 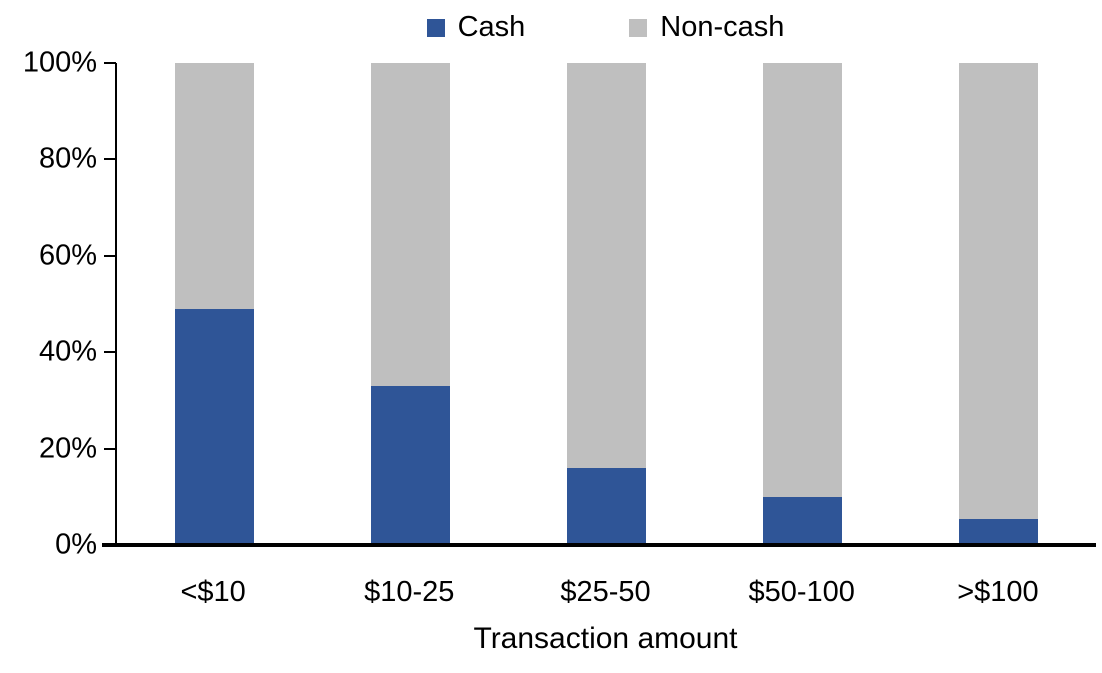 What do you see at coordinates (605, 27) in the screenshot?
I see `legend: Cash Non-cash` at bounding box center [605, 27].